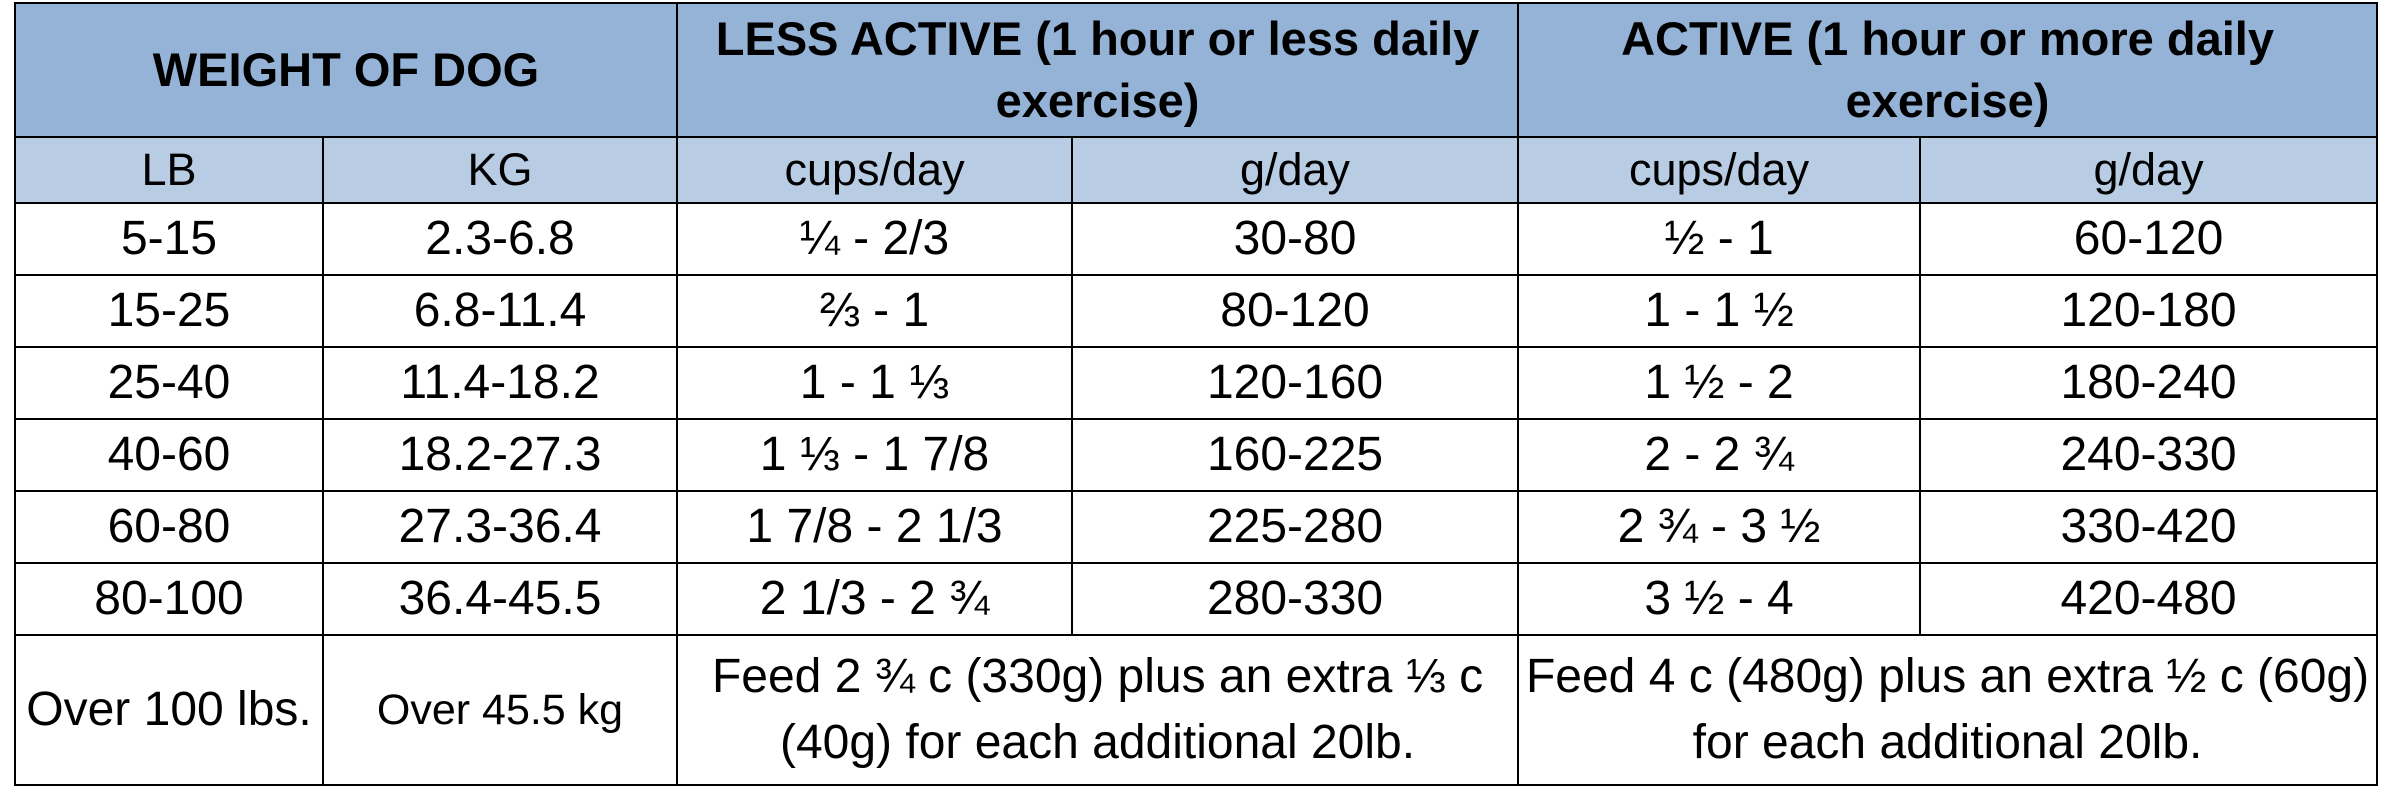  What do you see at coordinates (1719, 455) in the screenshot?
I see `cell-active-cups: 2 - 2 ¾` at bounding box center [1719, 455].